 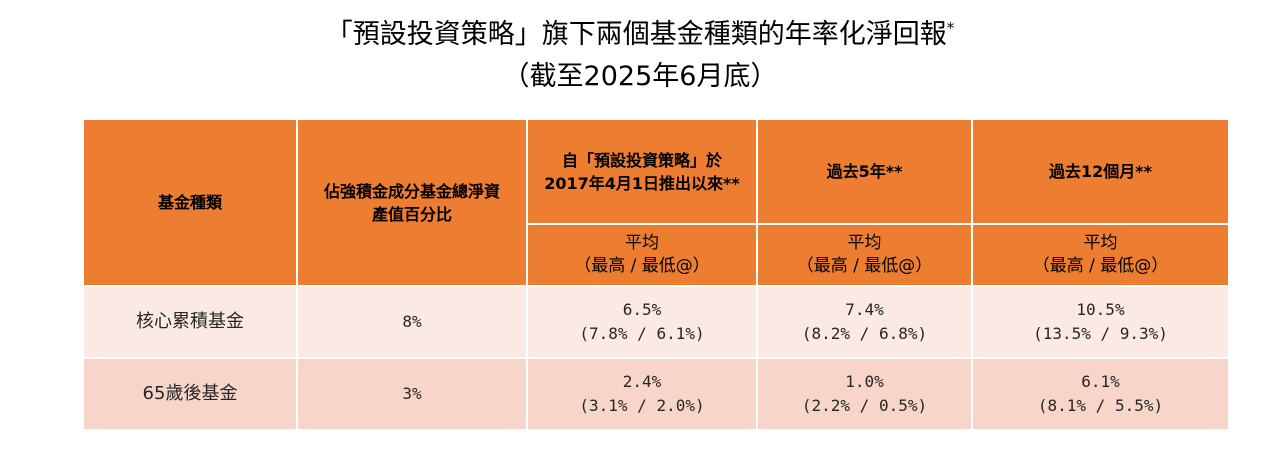 What do you see at coordinates (1100, 333) in the screenshot?
I see `return-range: (13.5% / 9.3%)` at bounding box center [1100, 333].